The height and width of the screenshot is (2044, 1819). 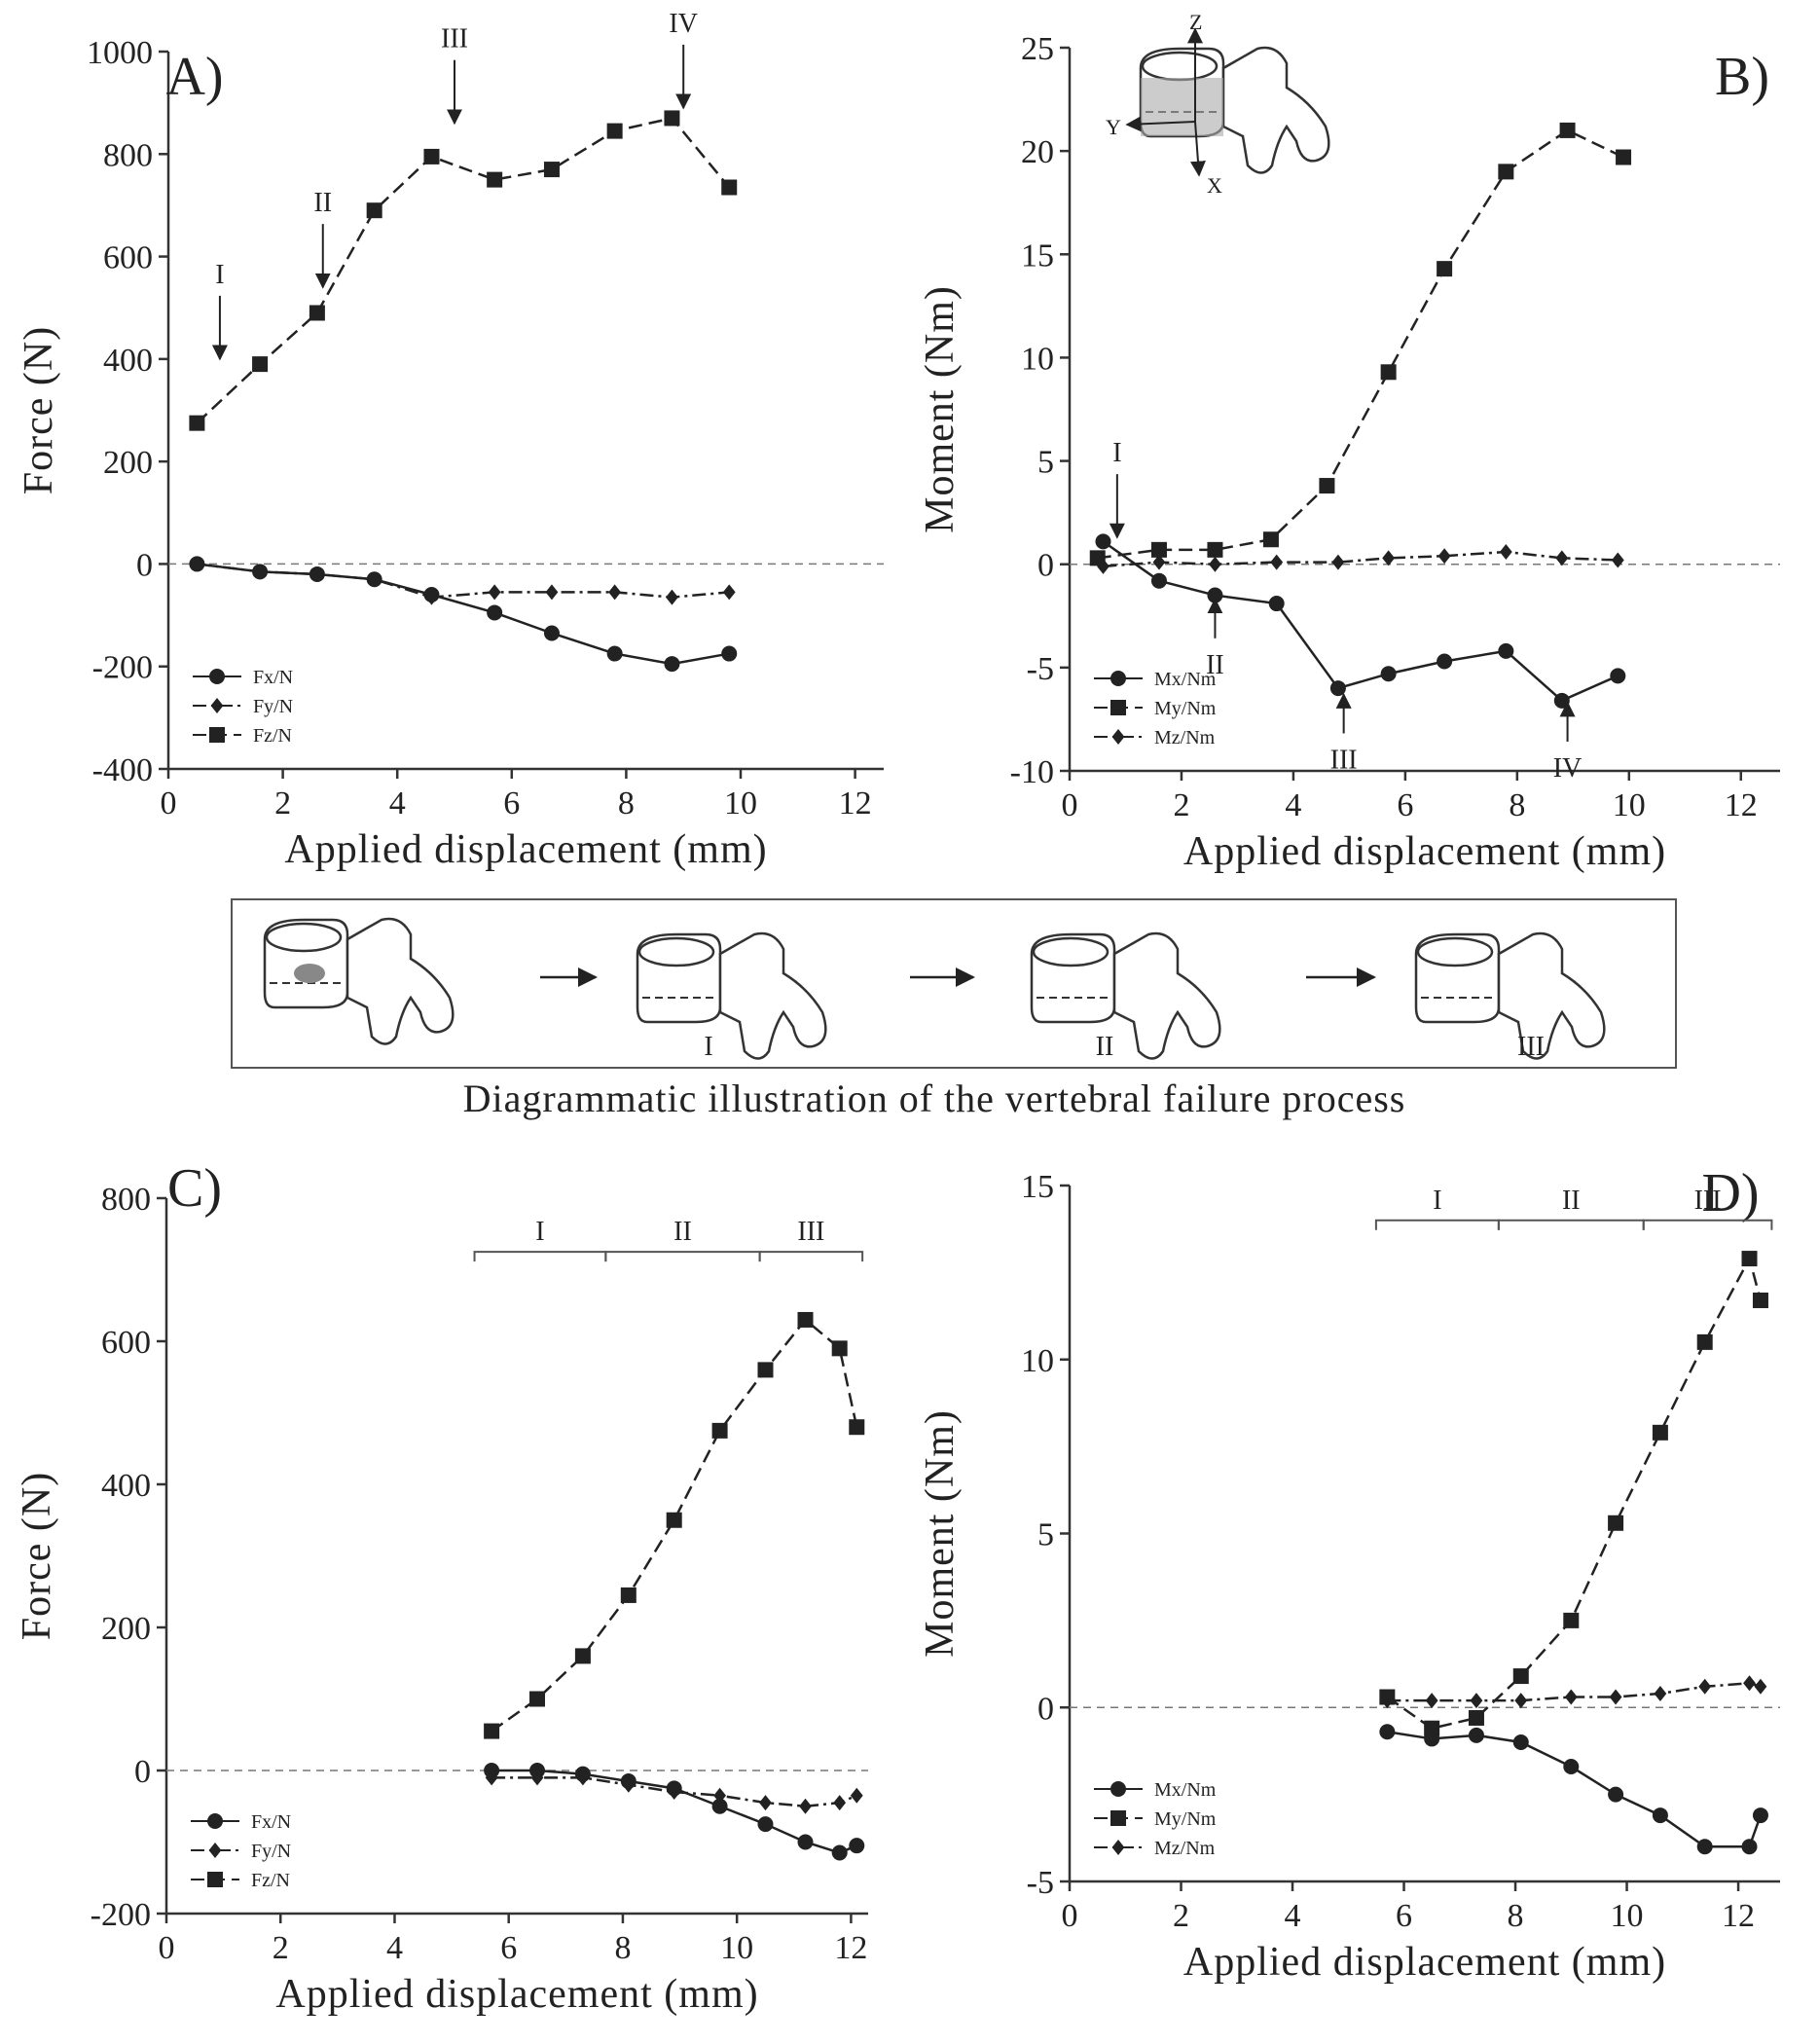 I want to click on inset-body, so click(x=1182, y=107).